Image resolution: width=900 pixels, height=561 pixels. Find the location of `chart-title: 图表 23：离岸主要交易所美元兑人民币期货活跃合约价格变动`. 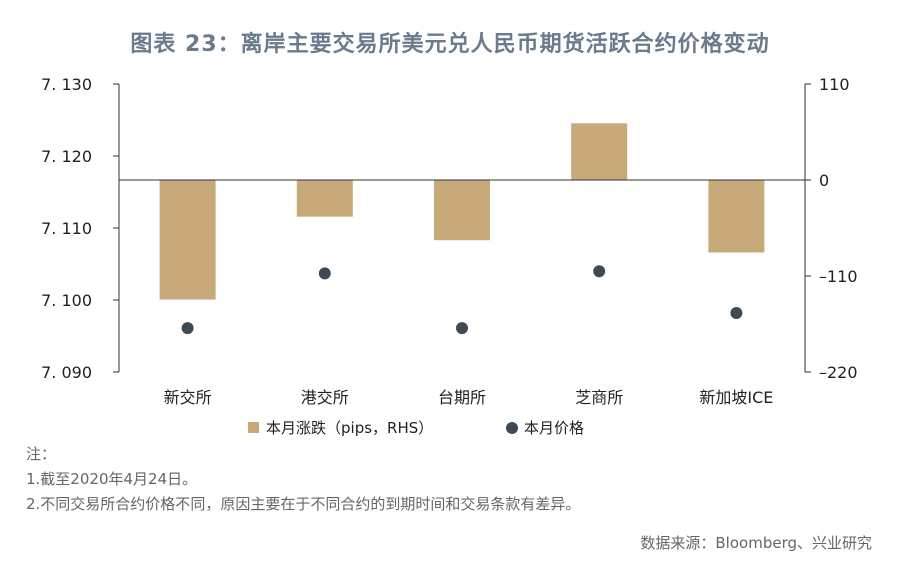

chart-title: 图表 23：离岸主要交易所美元兑人民币期货活跃合约价格变动 is located at coordinates (450, 44).